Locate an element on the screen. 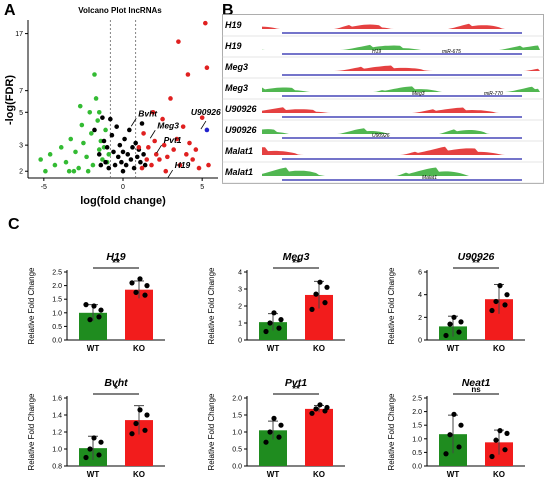 This screenshot has width=550, height=495. gene-annotation: H19 is located at coordinates (376, 52).